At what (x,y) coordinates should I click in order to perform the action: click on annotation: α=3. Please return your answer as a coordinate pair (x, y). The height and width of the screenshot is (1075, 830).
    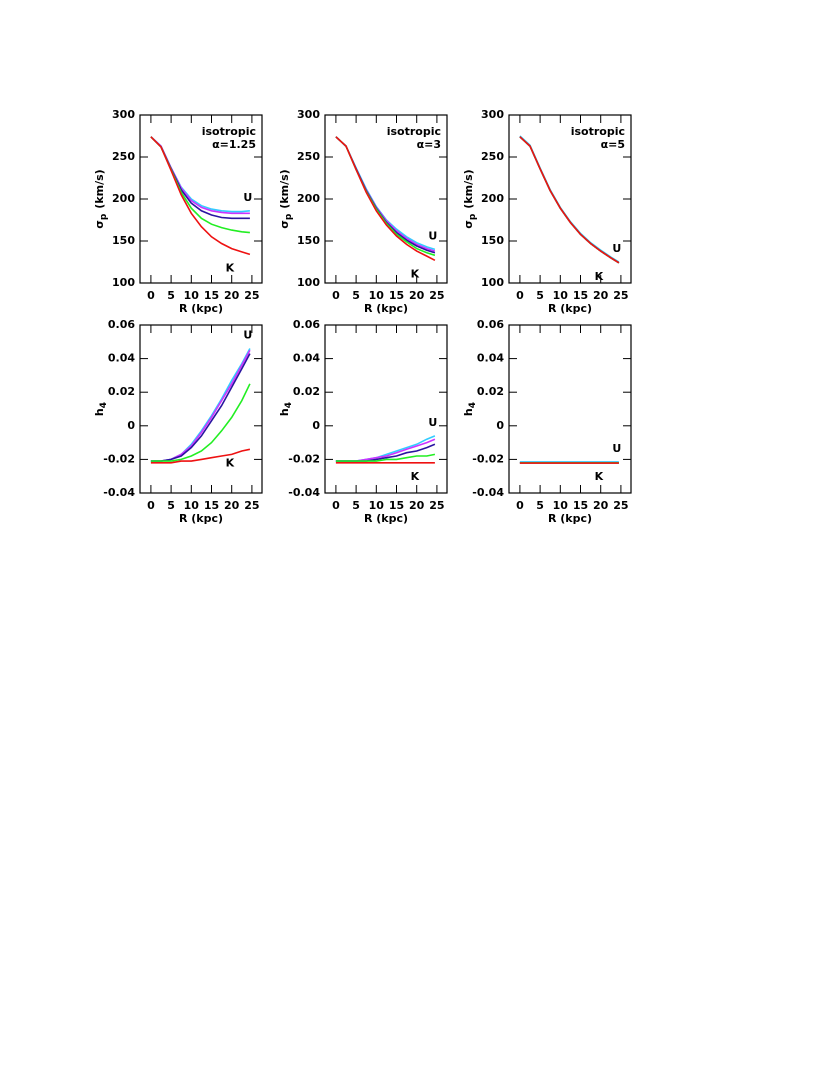
    Looking at the image, I should click on (429, 144).